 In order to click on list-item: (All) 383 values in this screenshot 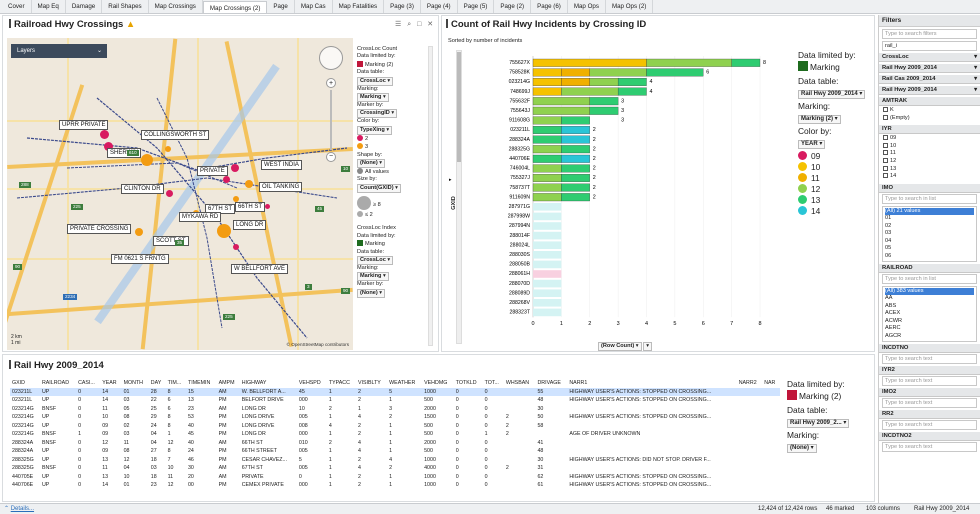, I will do `click(929, 291)`.